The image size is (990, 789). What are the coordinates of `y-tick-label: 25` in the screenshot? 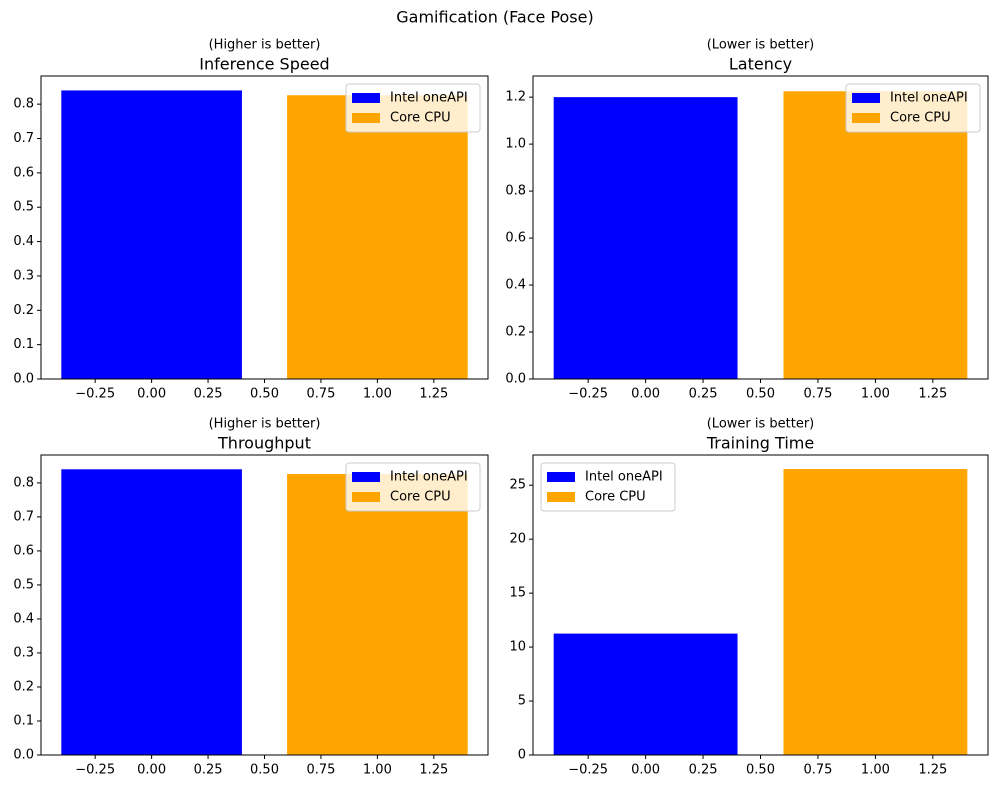 It's located at (517, 485).